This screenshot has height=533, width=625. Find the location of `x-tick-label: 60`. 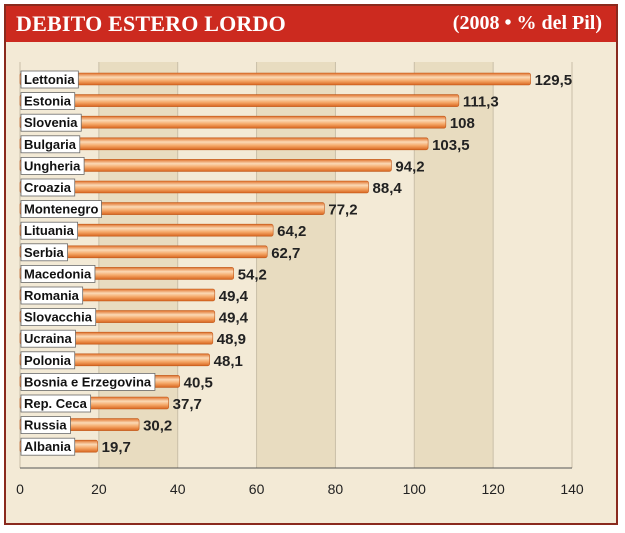

x-tick-label: 60 is located at coordinates (257, 489).